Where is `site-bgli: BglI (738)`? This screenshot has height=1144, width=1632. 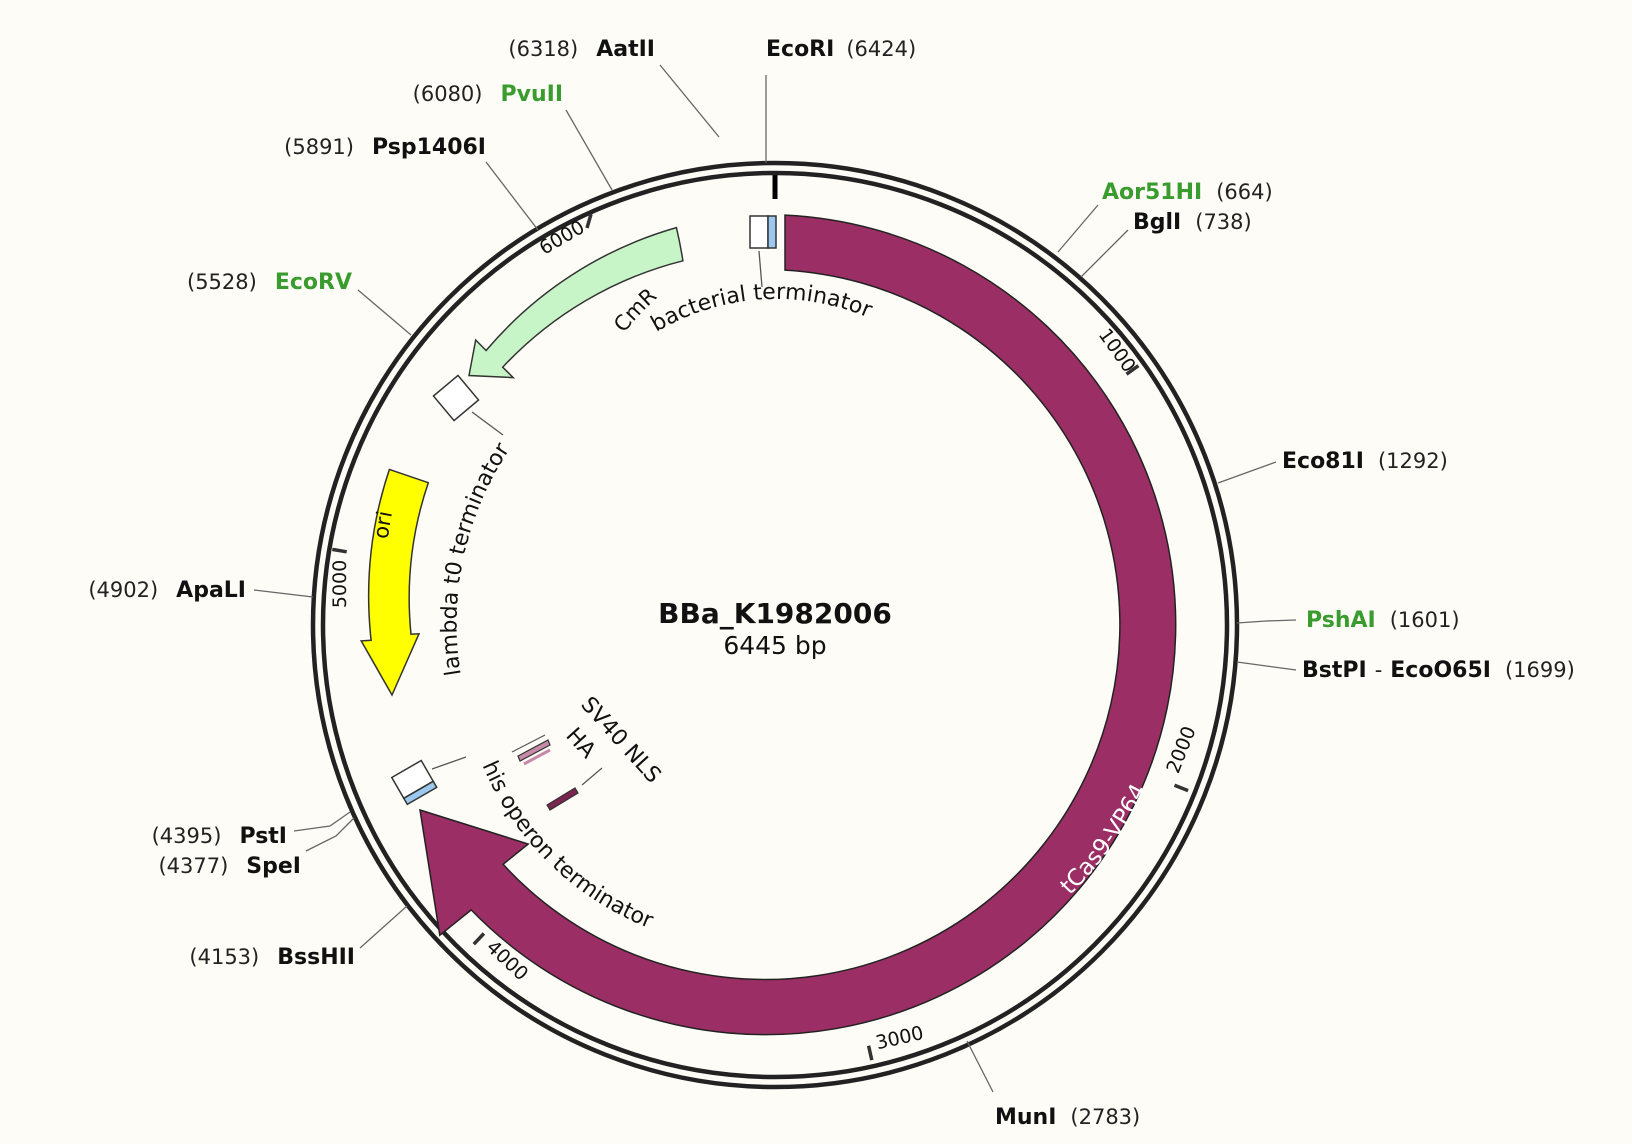 site-bgli: BglI (738) is located at coordinates (1192, 222).